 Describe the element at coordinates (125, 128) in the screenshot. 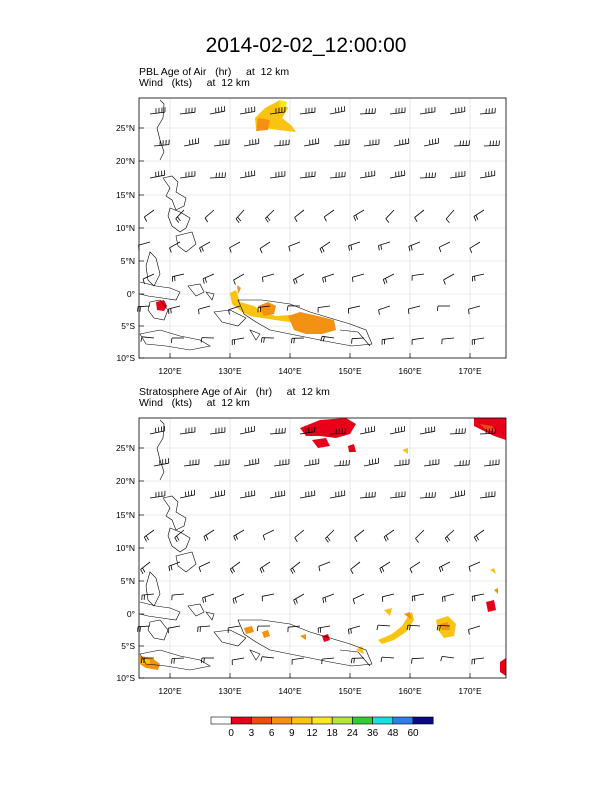

I see `lat-label: 25°N` at that location.